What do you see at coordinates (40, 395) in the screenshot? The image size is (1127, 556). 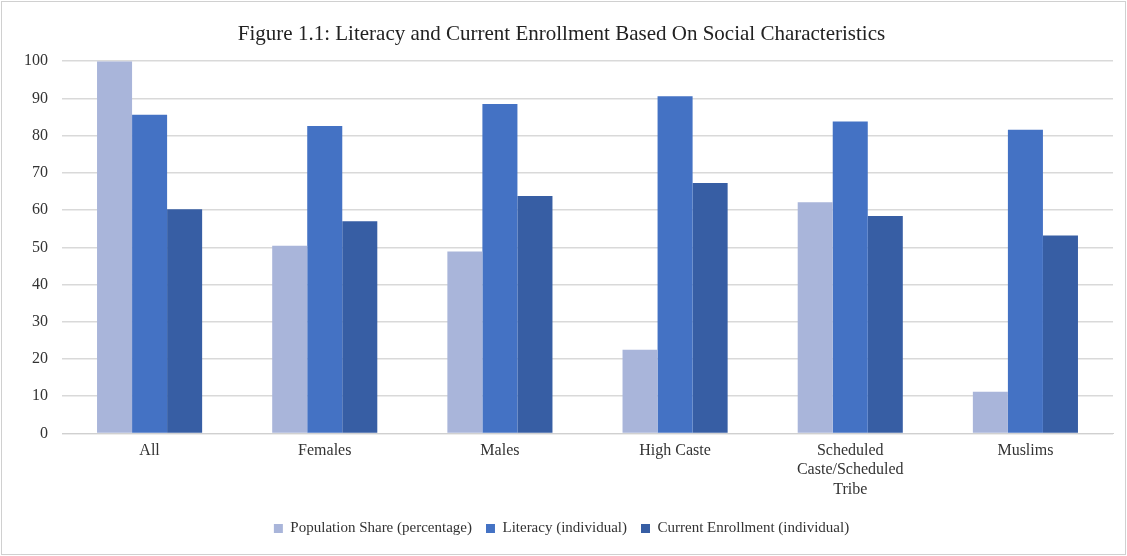 I see `y-tick-label: 10` at bounding box center [40, 395].